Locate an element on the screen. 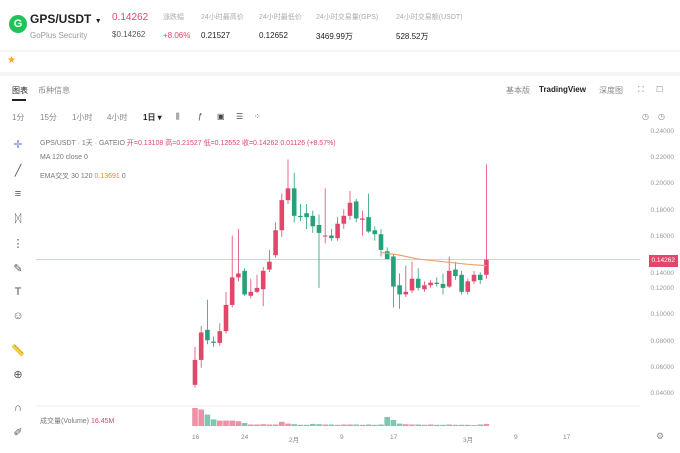  interval-4h: 4小时 is located at coordinates (117, 117).